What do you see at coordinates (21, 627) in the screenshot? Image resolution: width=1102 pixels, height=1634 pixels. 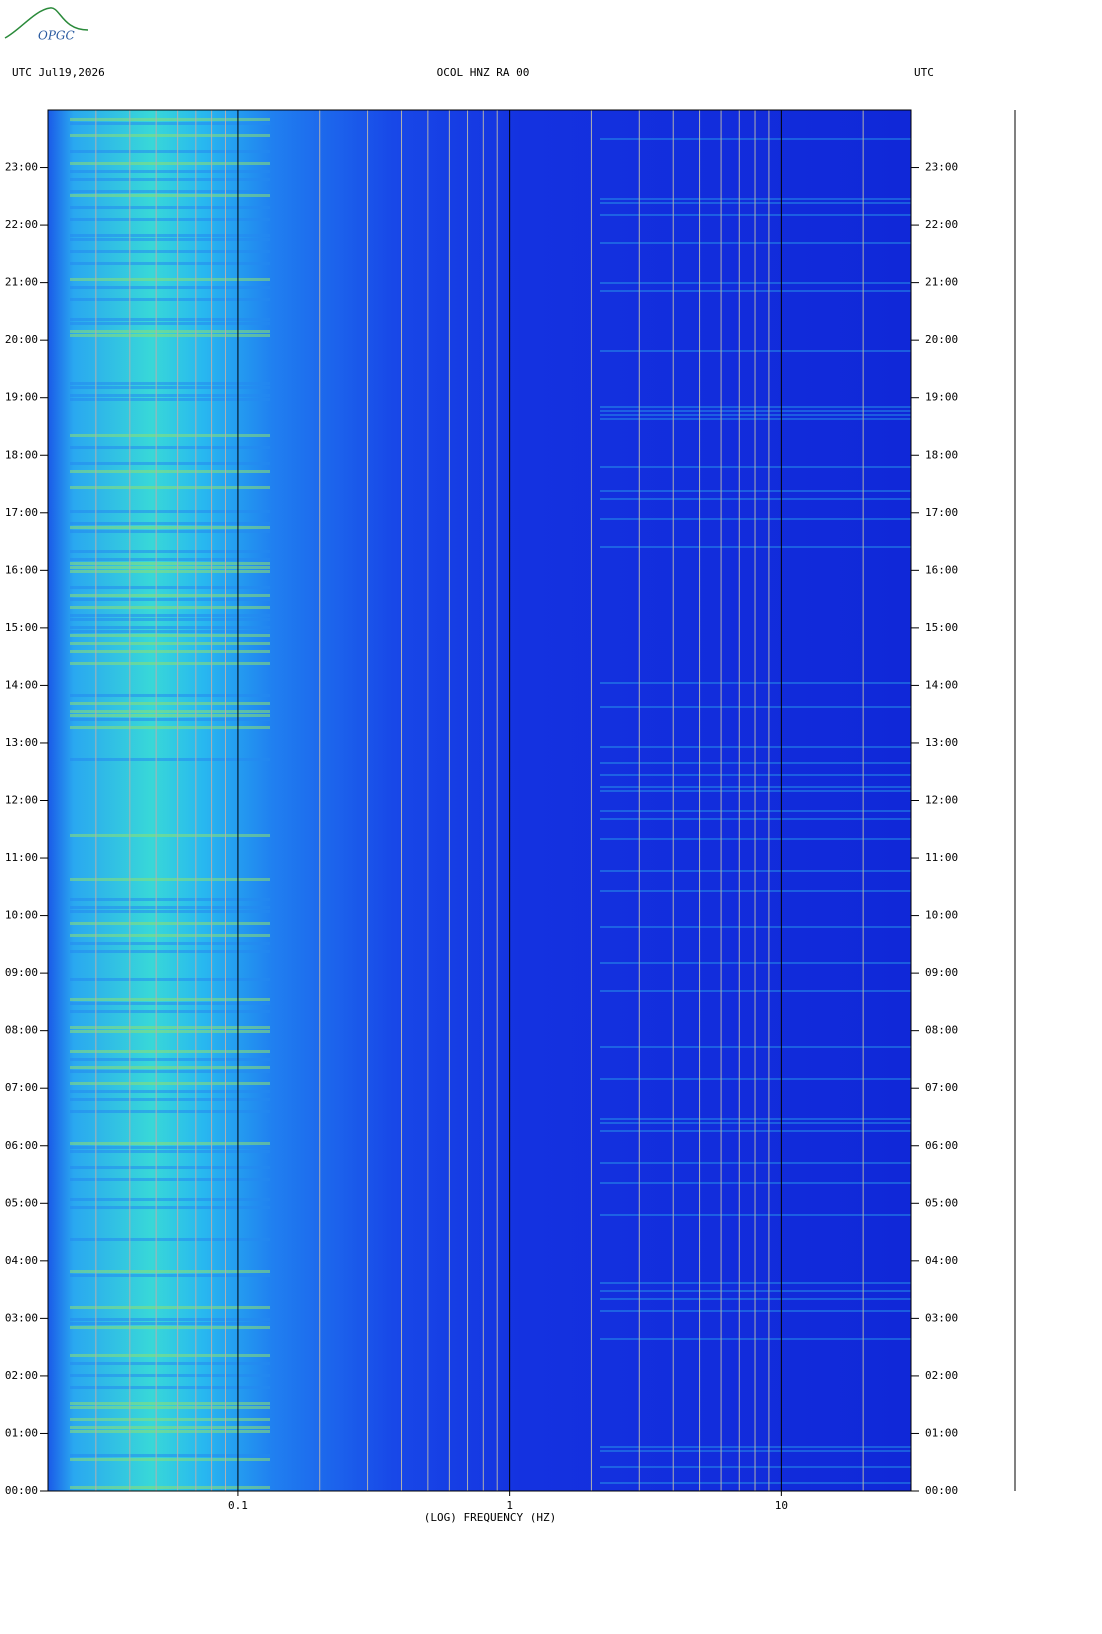 I see `y-tick-label: 15:00` at bounding box center [21, 627].